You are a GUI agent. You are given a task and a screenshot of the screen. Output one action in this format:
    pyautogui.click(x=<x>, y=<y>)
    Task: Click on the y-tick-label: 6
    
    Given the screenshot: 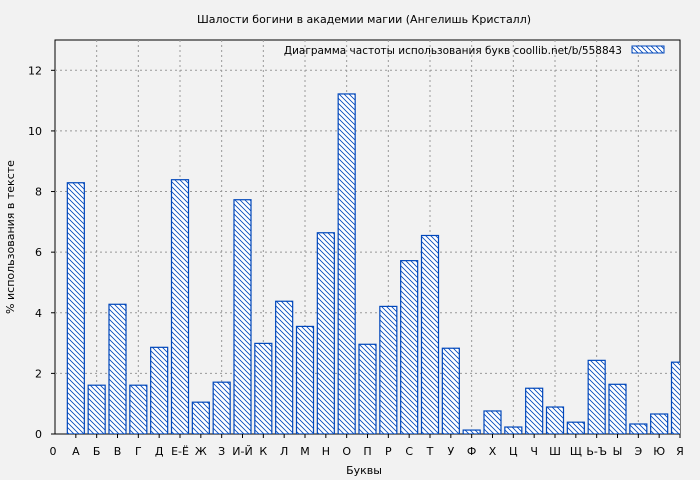 What is the action you would take?
    pyautogui.click(x=38, y=252)
    